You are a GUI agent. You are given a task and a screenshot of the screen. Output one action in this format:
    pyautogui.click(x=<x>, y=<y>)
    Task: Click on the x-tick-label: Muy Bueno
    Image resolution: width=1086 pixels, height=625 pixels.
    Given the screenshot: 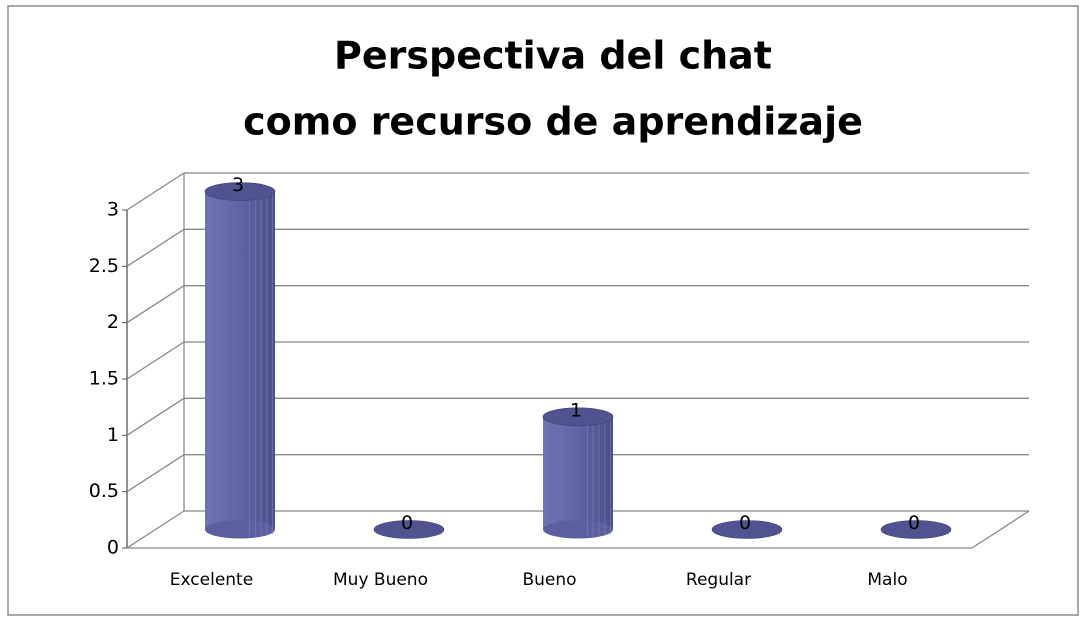 What is the action you would take?
    pyautogui.click(x=380, y=580)
    